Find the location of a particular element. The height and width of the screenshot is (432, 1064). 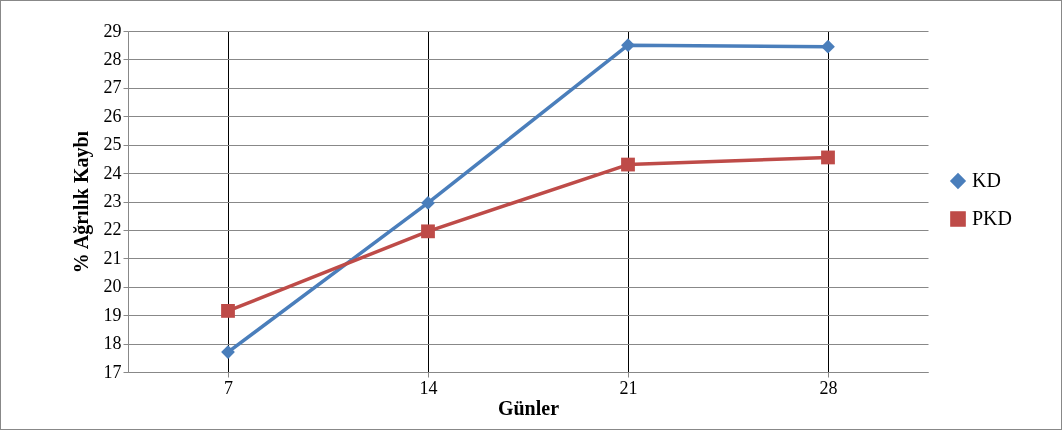

x-tick-label: 7 is located at coordinates (228, 387).